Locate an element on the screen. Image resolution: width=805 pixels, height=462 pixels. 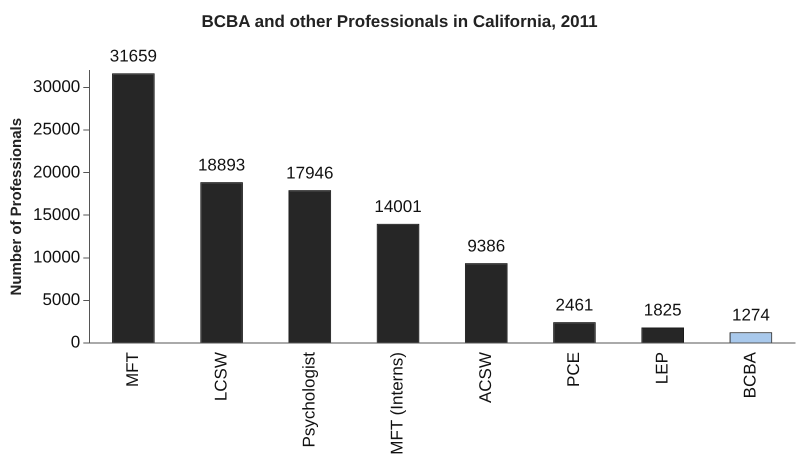
x-tick-label: BCBA is located at coordinates (750, 374).